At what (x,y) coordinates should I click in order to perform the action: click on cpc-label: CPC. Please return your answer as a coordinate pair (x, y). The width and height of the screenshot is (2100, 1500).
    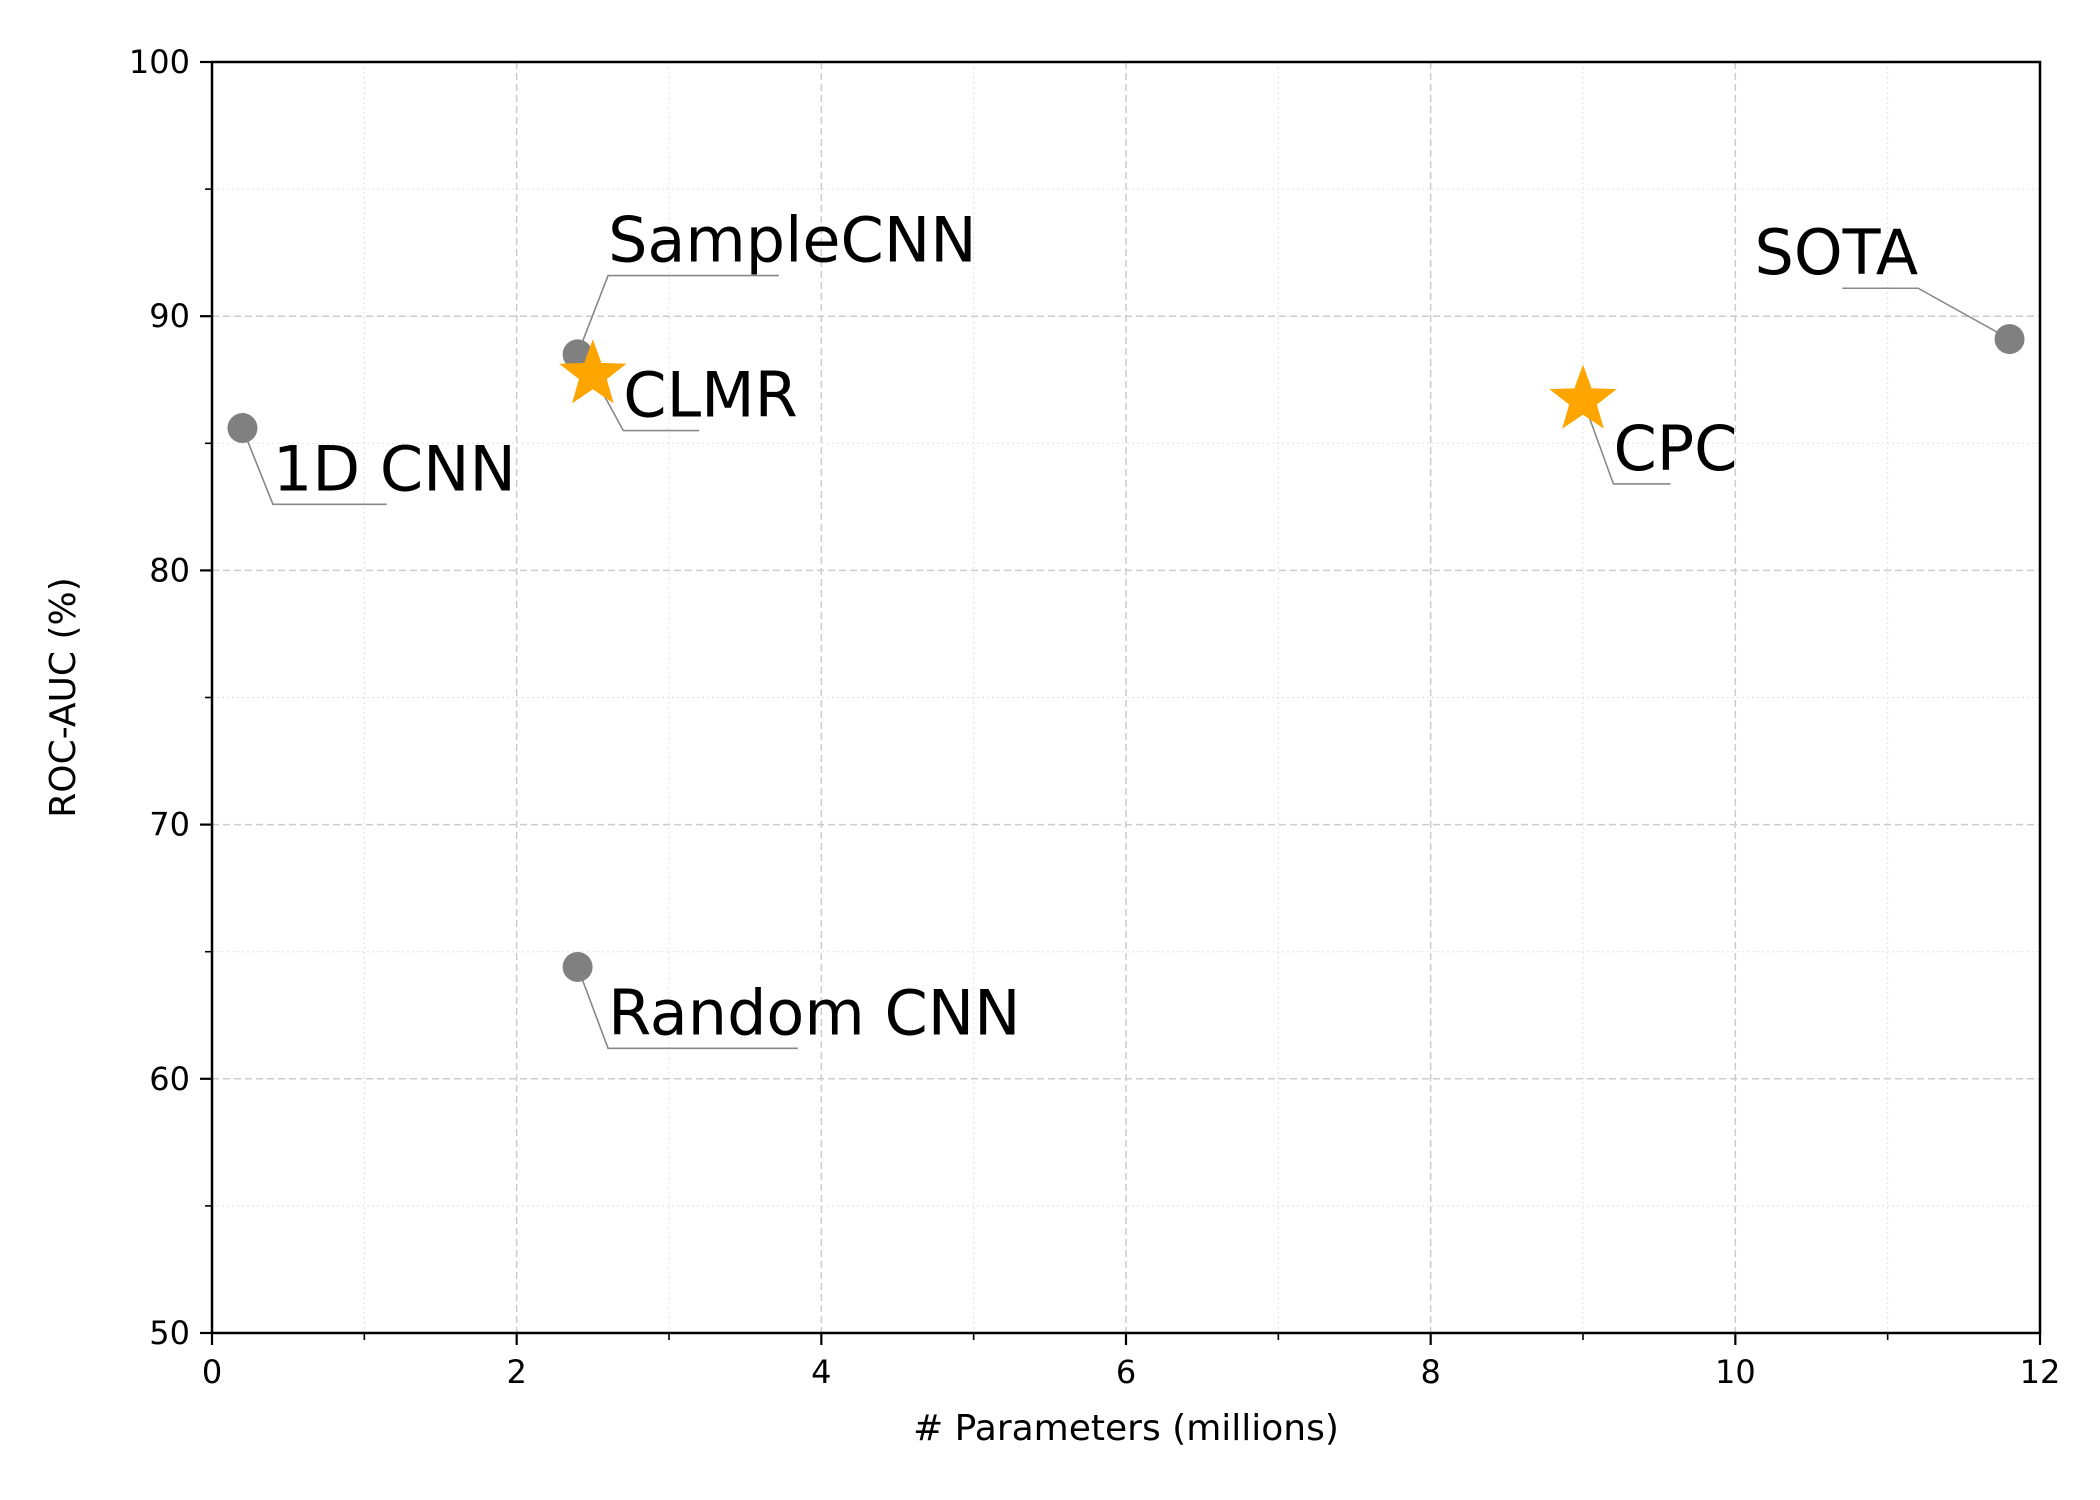
    Looking at the image, I should click on (1675, 448).